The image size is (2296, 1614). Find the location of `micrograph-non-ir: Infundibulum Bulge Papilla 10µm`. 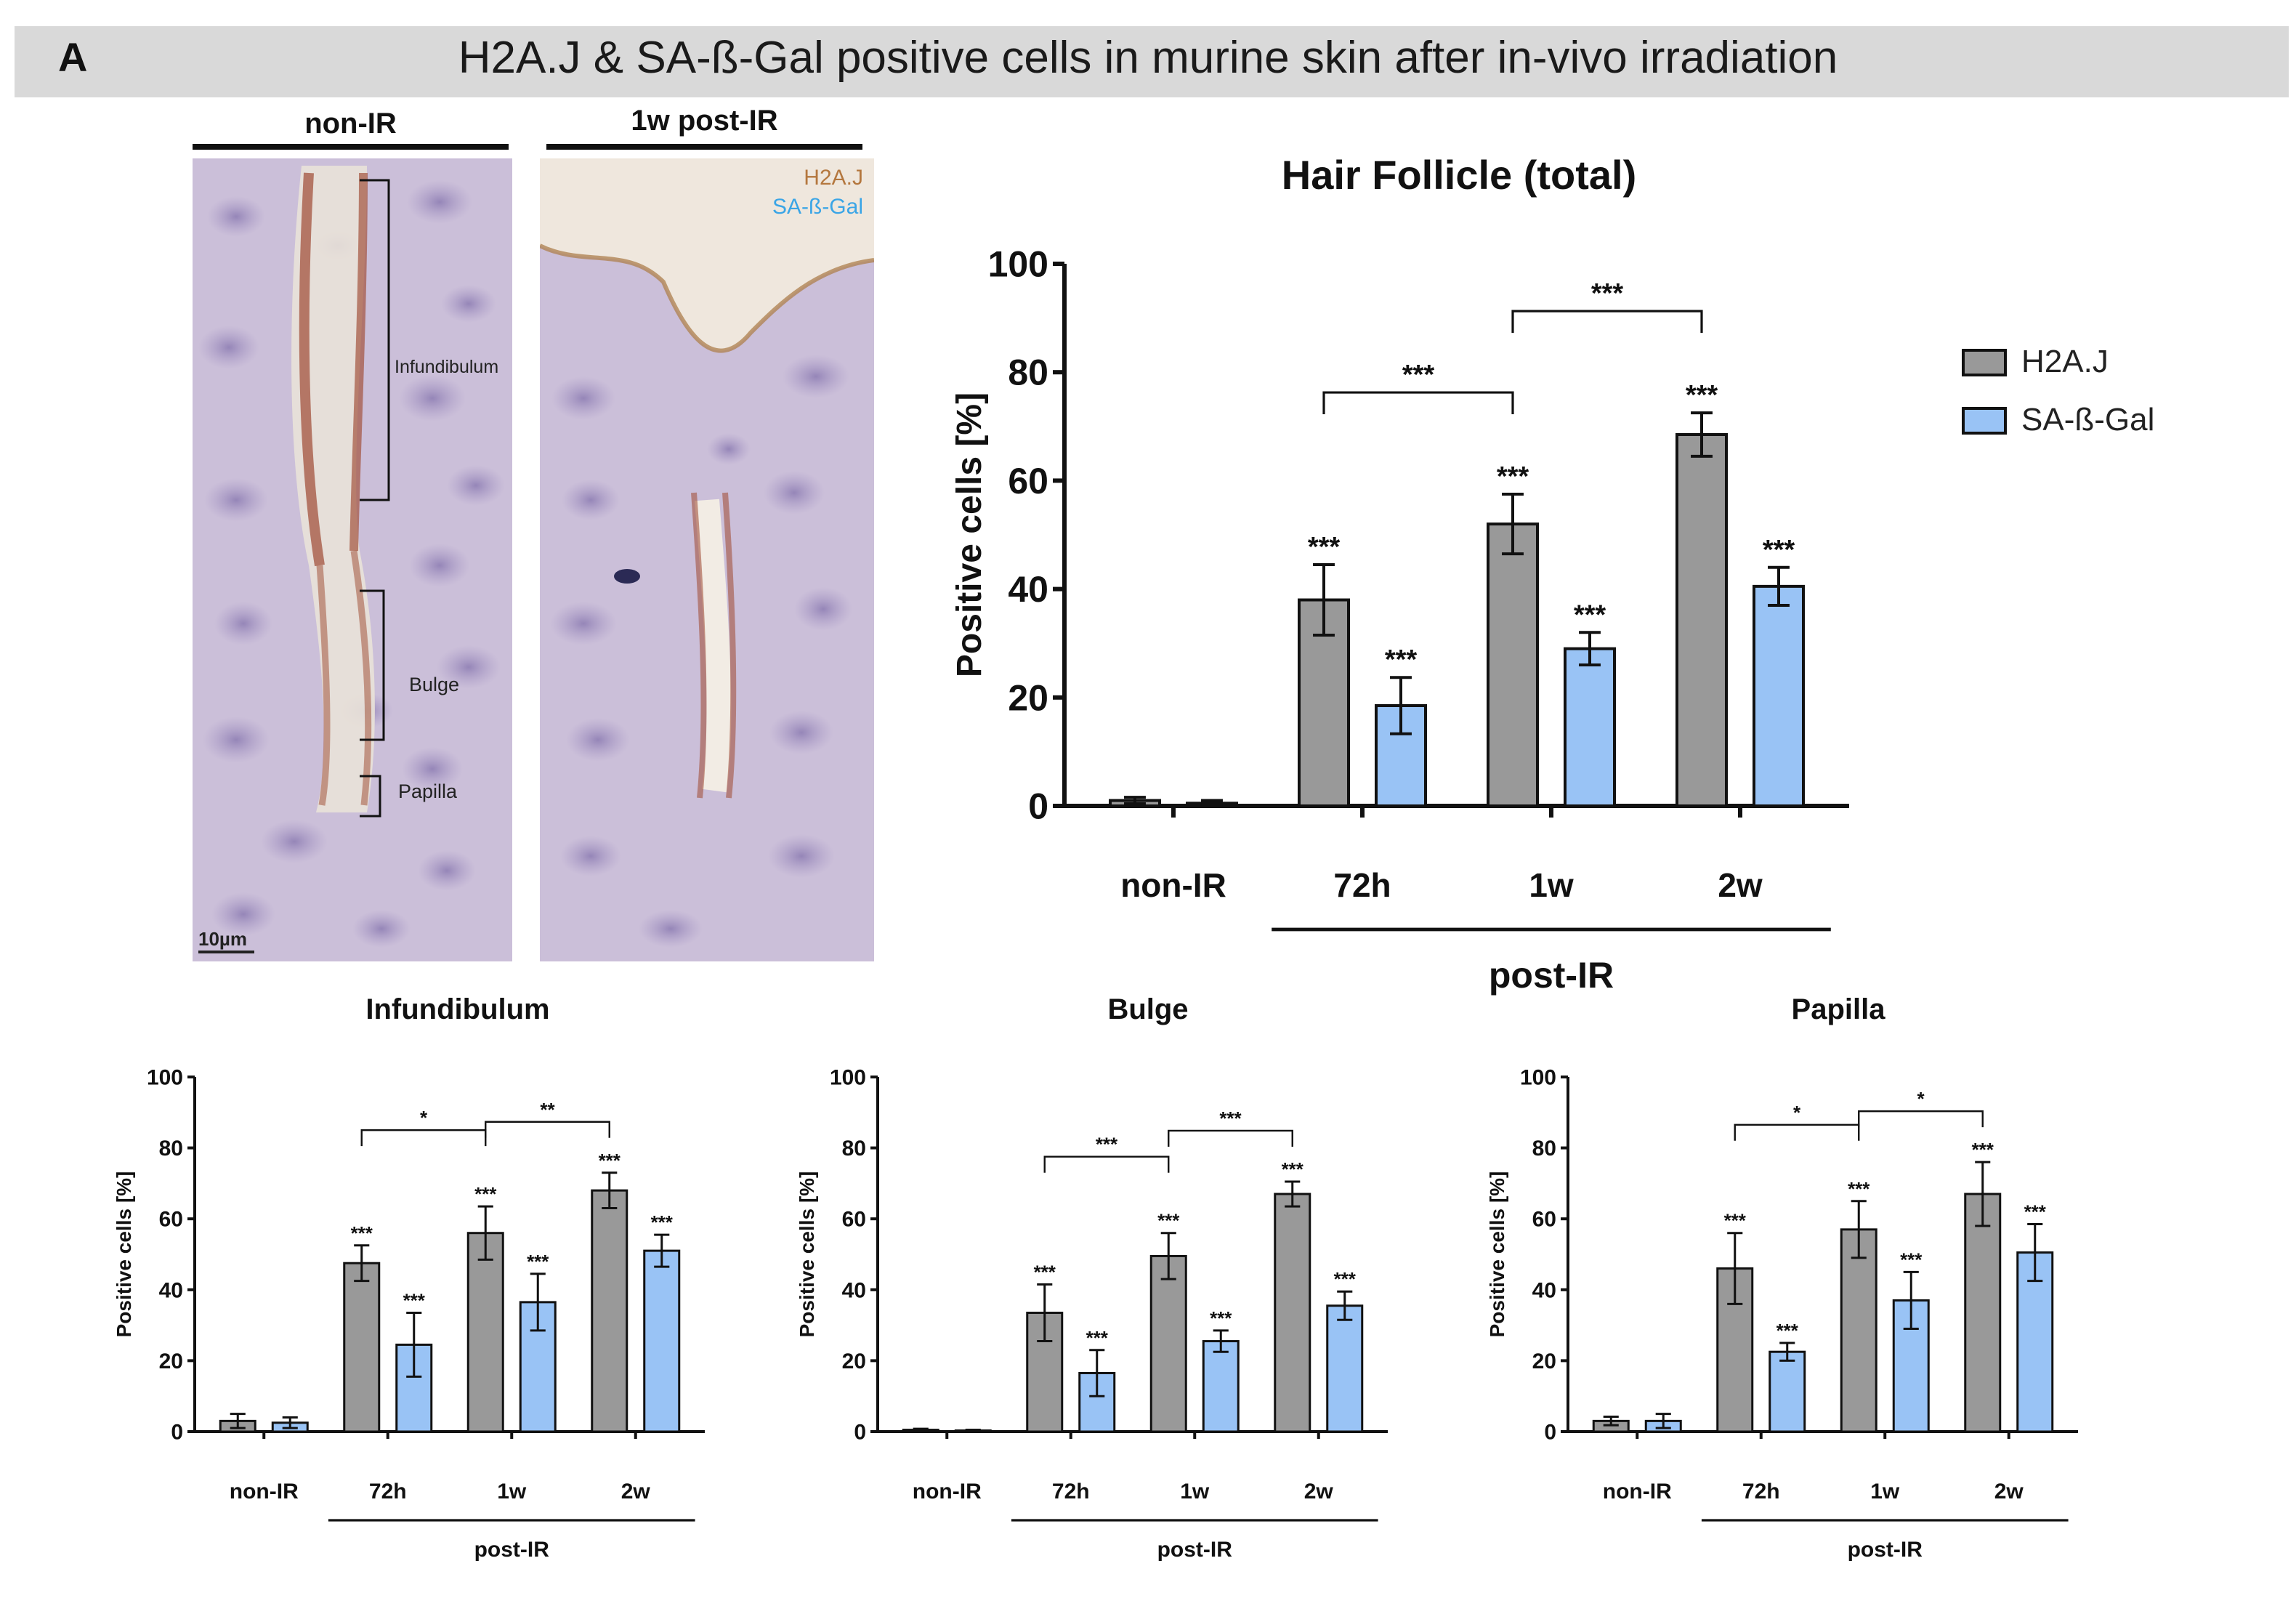

micrograph-non-ir: Infundibulum Bulge Papilla 10µm is located at coordinates (352, 559).